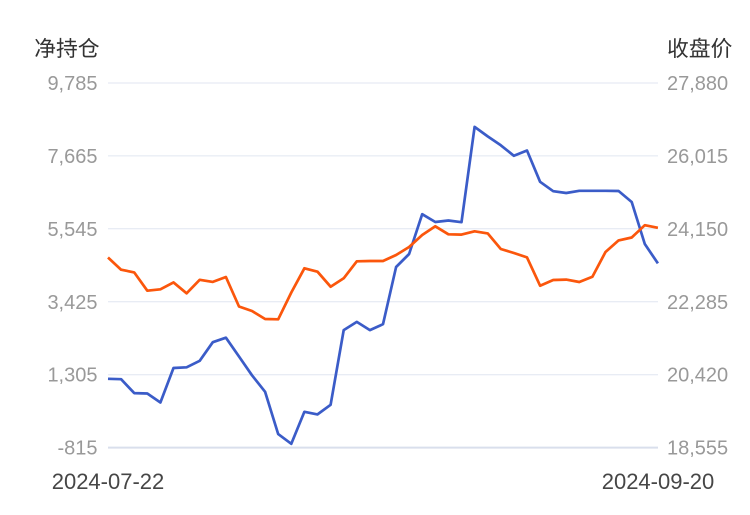 The height and width of the screenshot is (515, 750). I want to click on svg-text: 26,015, so click(697, 157).